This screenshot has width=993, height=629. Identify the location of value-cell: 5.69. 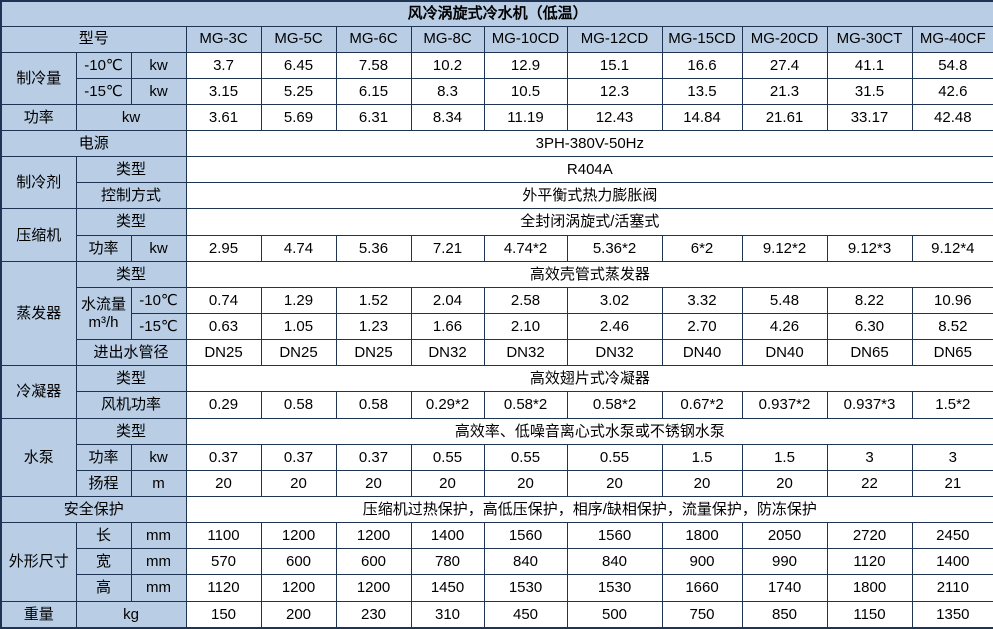
(298, 117).